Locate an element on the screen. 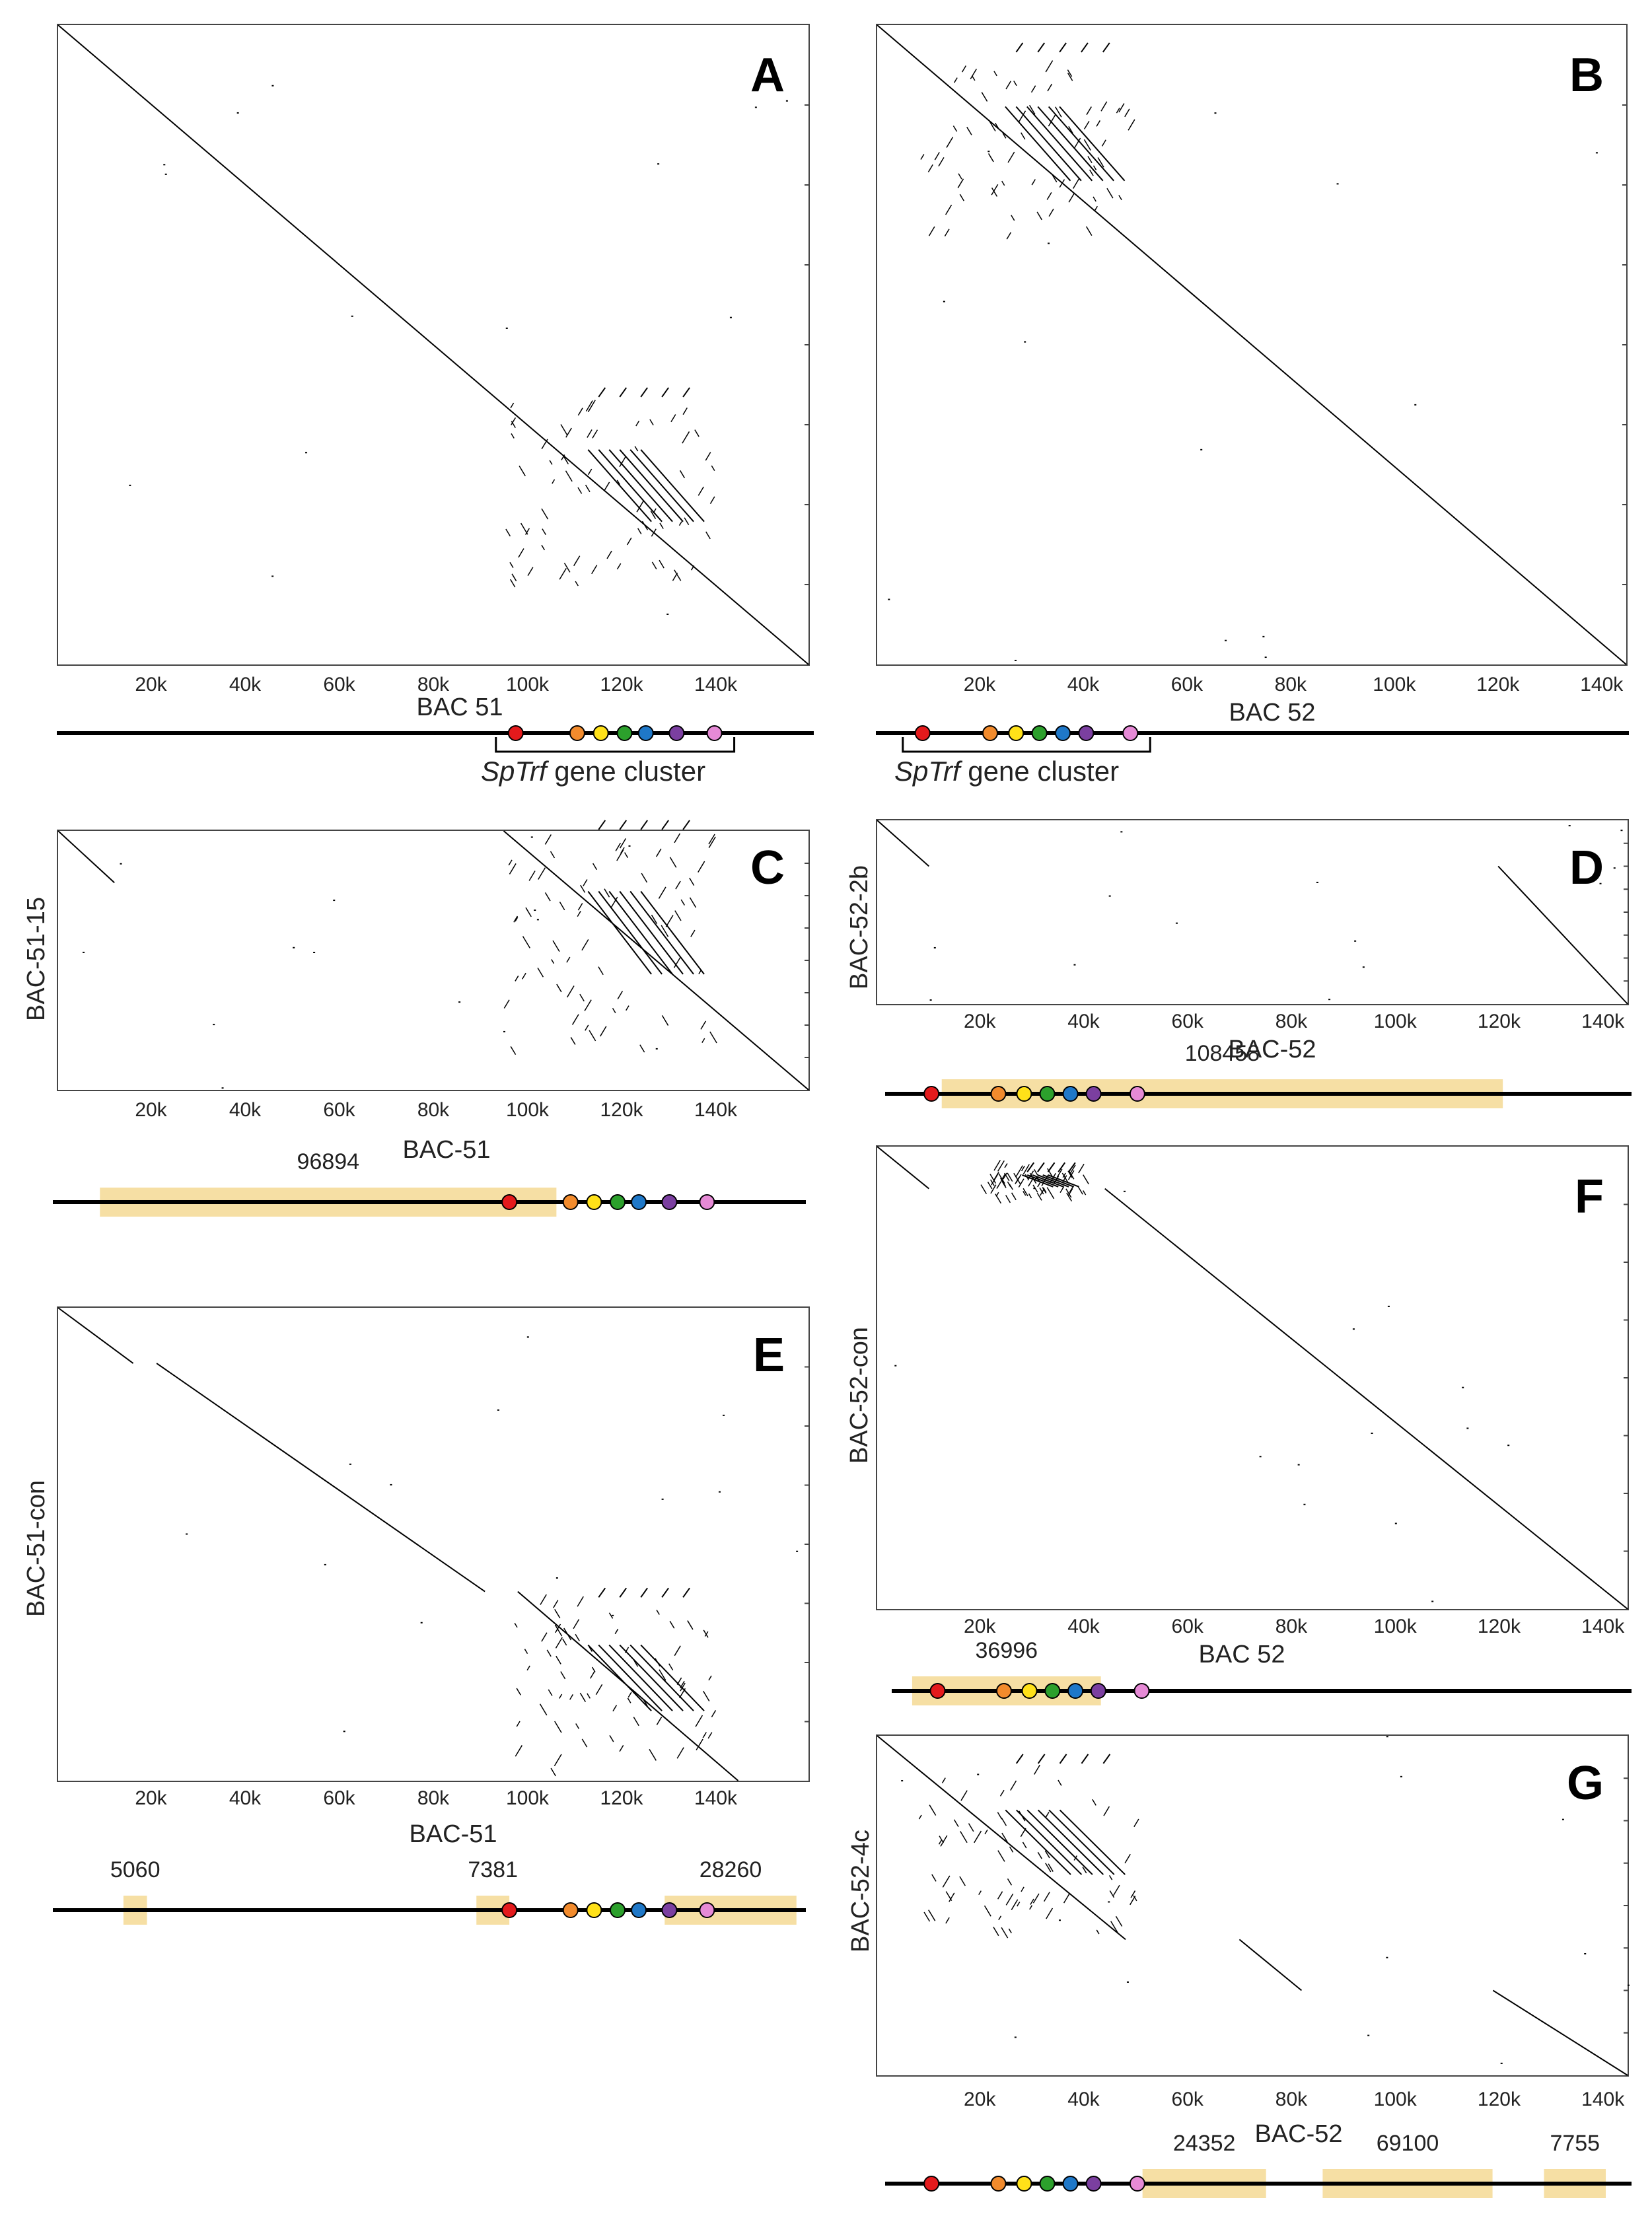 The height and width of the screenshot is (2214, 1652). panel-letter-g: G is located at coordinates (1585, 1783).